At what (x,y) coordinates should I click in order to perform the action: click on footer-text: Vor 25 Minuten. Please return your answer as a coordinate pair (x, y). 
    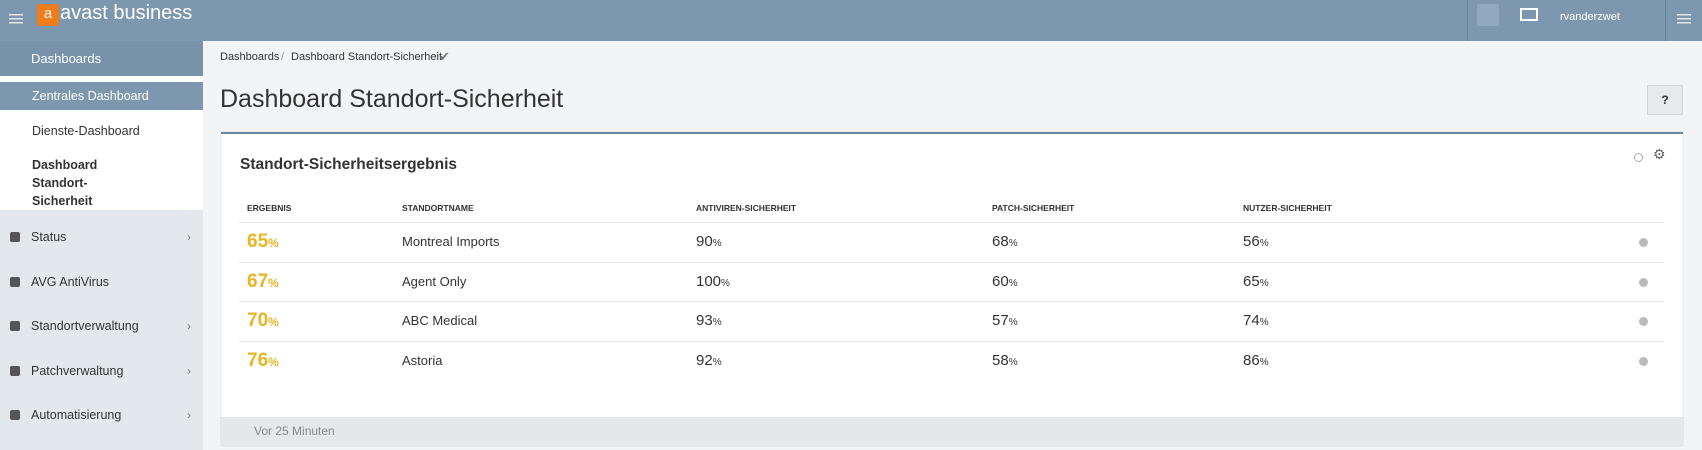
    Looking at the image, I should click on (294, 431).